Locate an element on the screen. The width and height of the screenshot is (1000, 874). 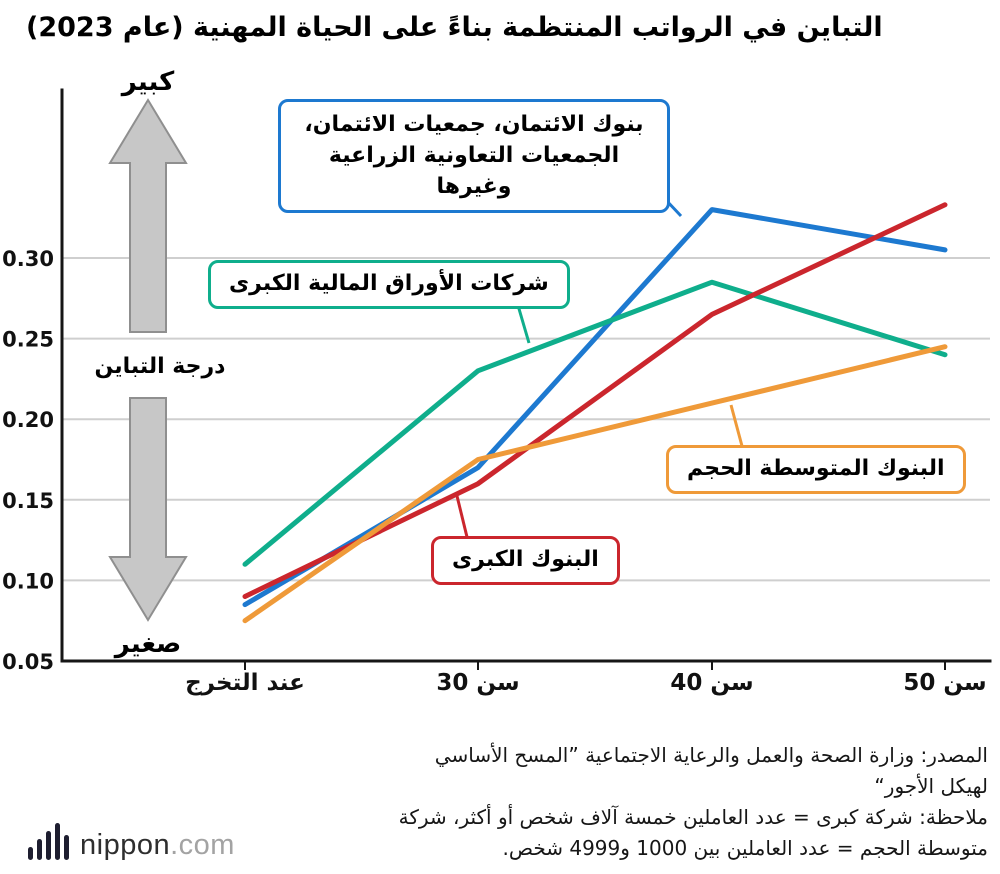
logo-text: nippon is located at coordinates (125, 845).